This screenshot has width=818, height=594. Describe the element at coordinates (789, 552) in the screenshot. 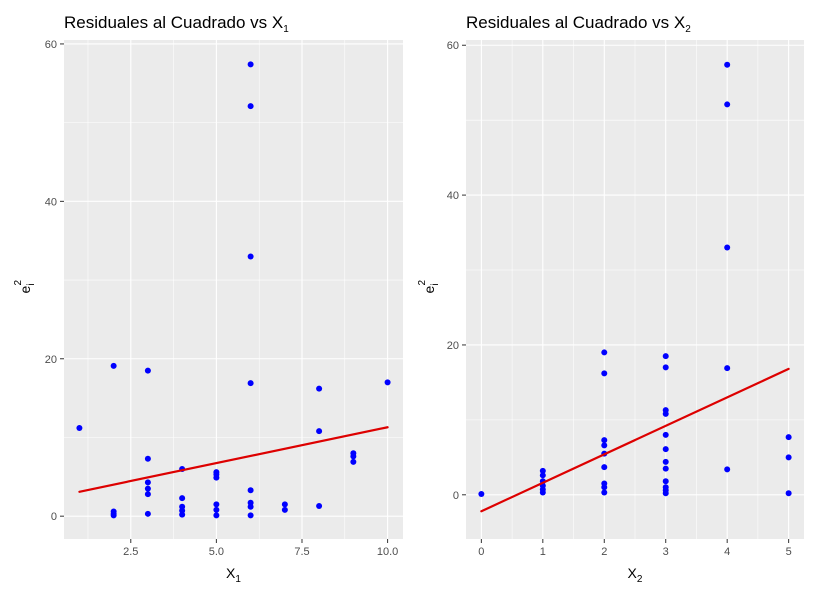

I see `x-tick-label: 5` at that location.